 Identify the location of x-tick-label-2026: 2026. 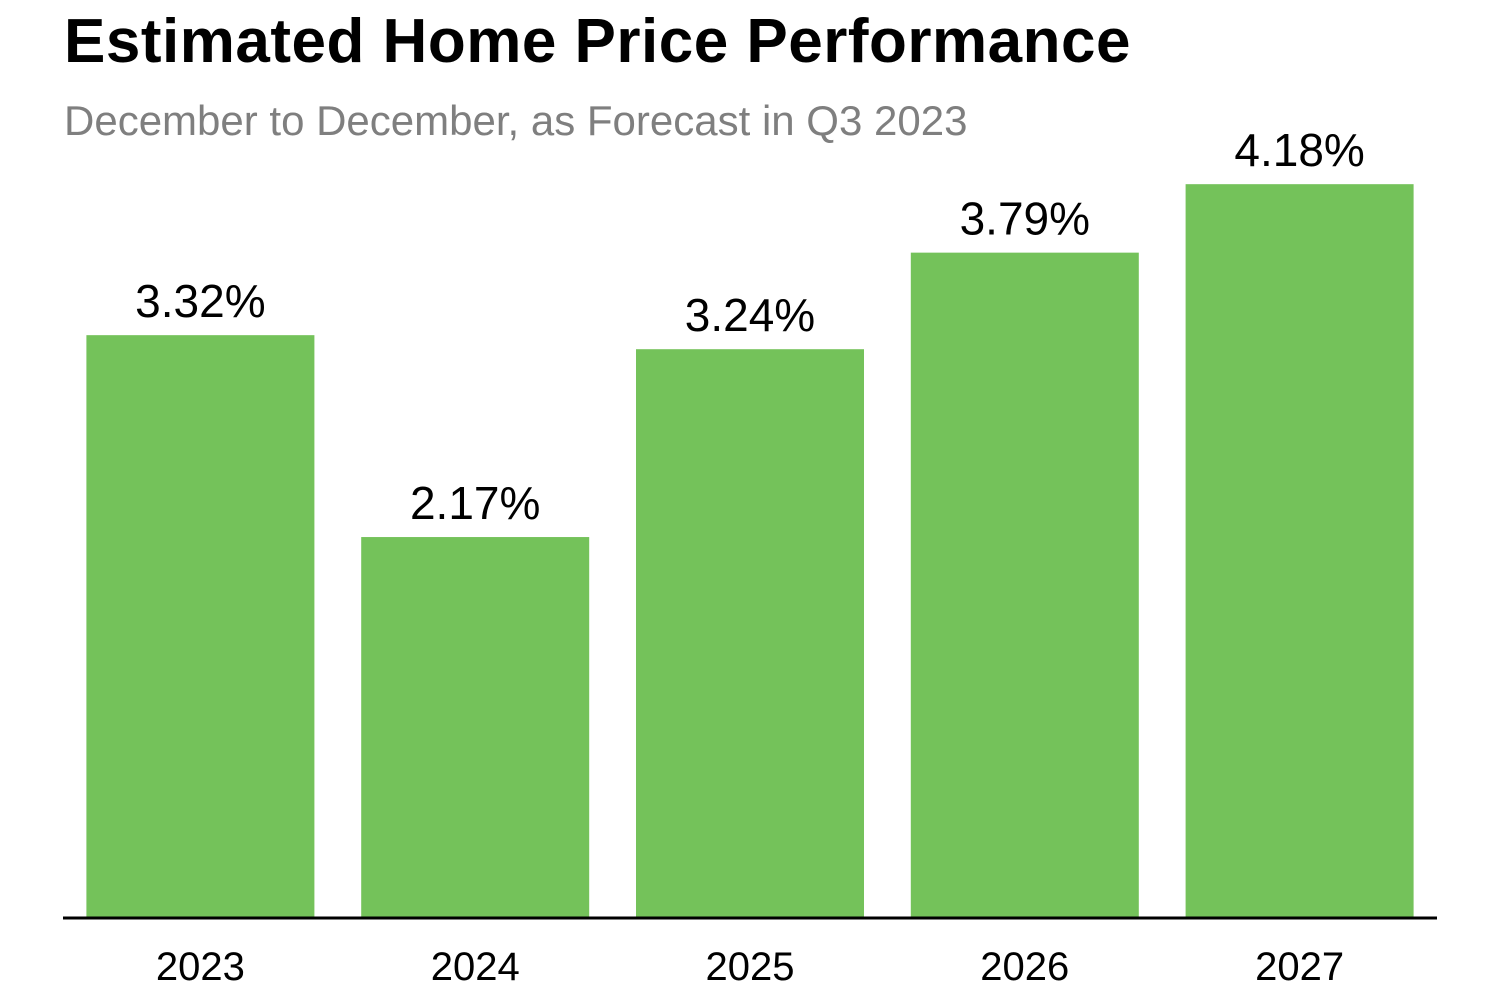
(1024, 967).